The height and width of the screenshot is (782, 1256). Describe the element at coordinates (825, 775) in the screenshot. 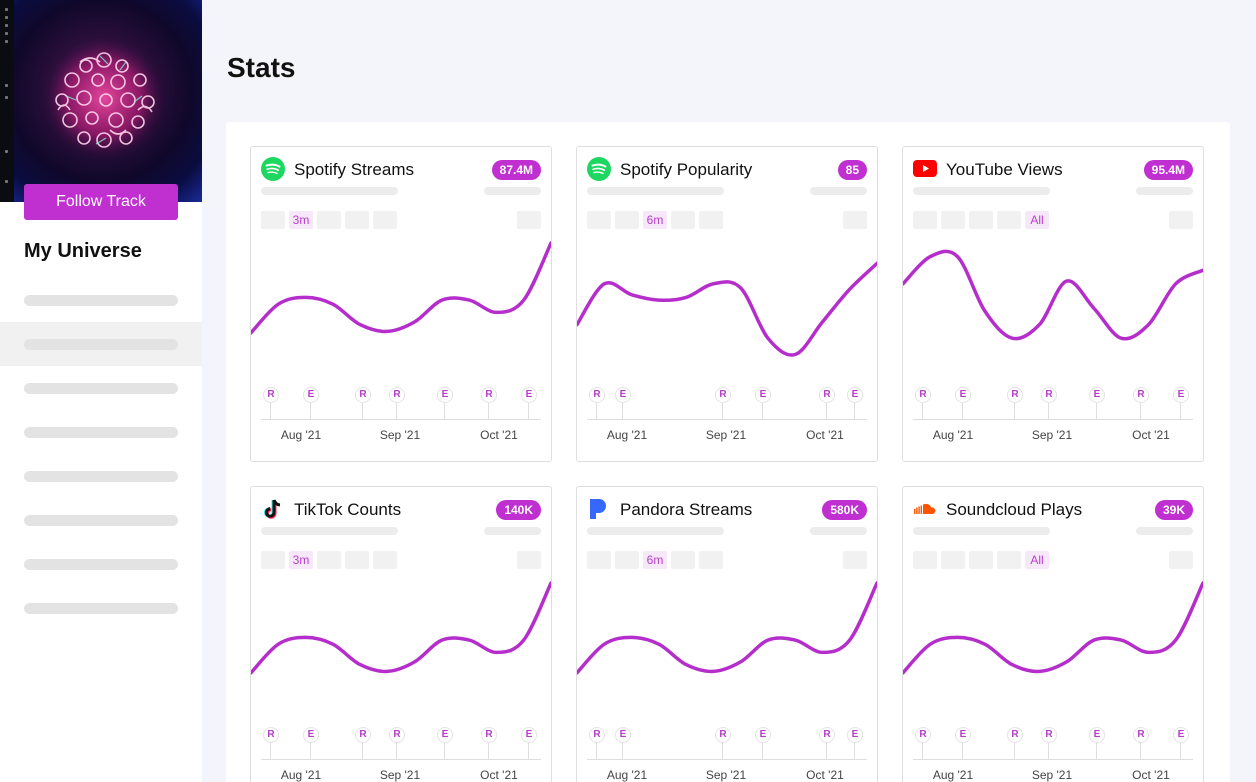

I see `x-tick-label: Oct '21` at that location.